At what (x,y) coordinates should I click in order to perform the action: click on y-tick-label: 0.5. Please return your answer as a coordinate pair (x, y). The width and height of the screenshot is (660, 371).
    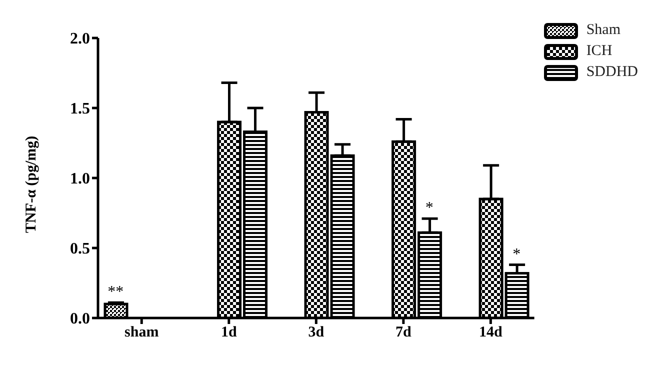
    Looking at the image, I should click on (80, 249).